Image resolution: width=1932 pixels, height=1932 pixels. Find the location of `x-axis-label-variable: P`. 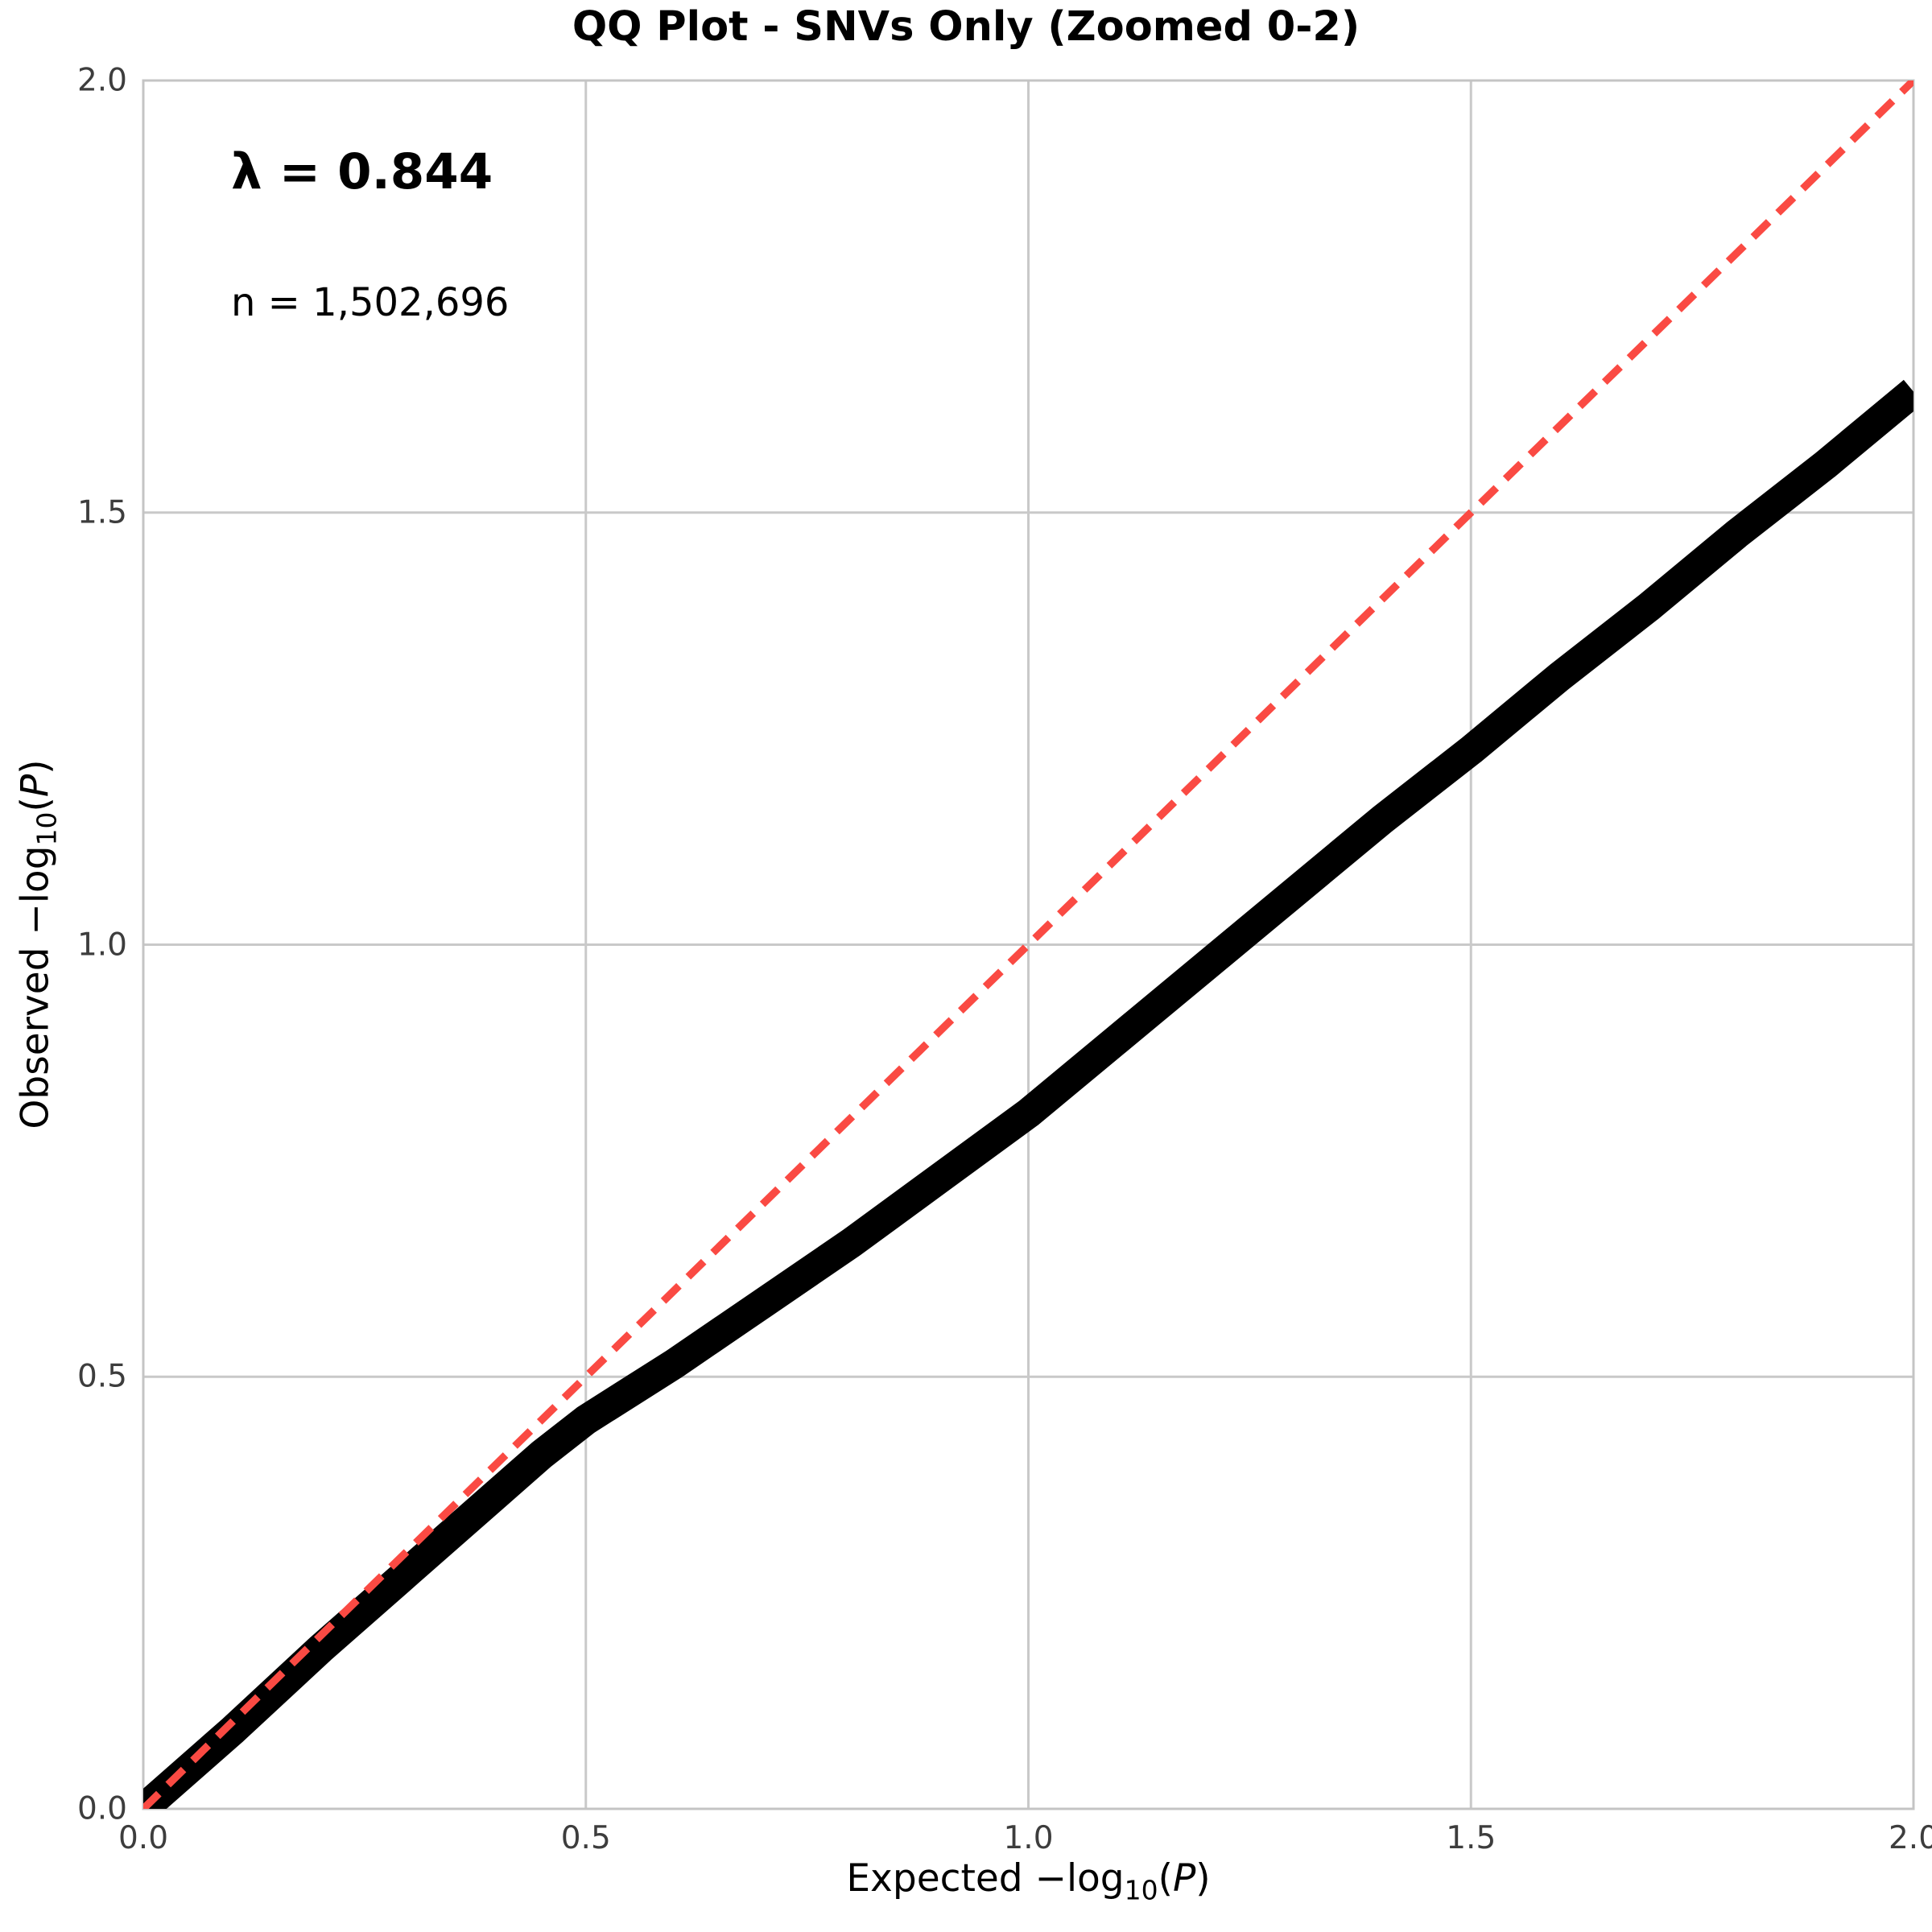

x-axis-label-variable: P is located at coordinates (1184, 1878).